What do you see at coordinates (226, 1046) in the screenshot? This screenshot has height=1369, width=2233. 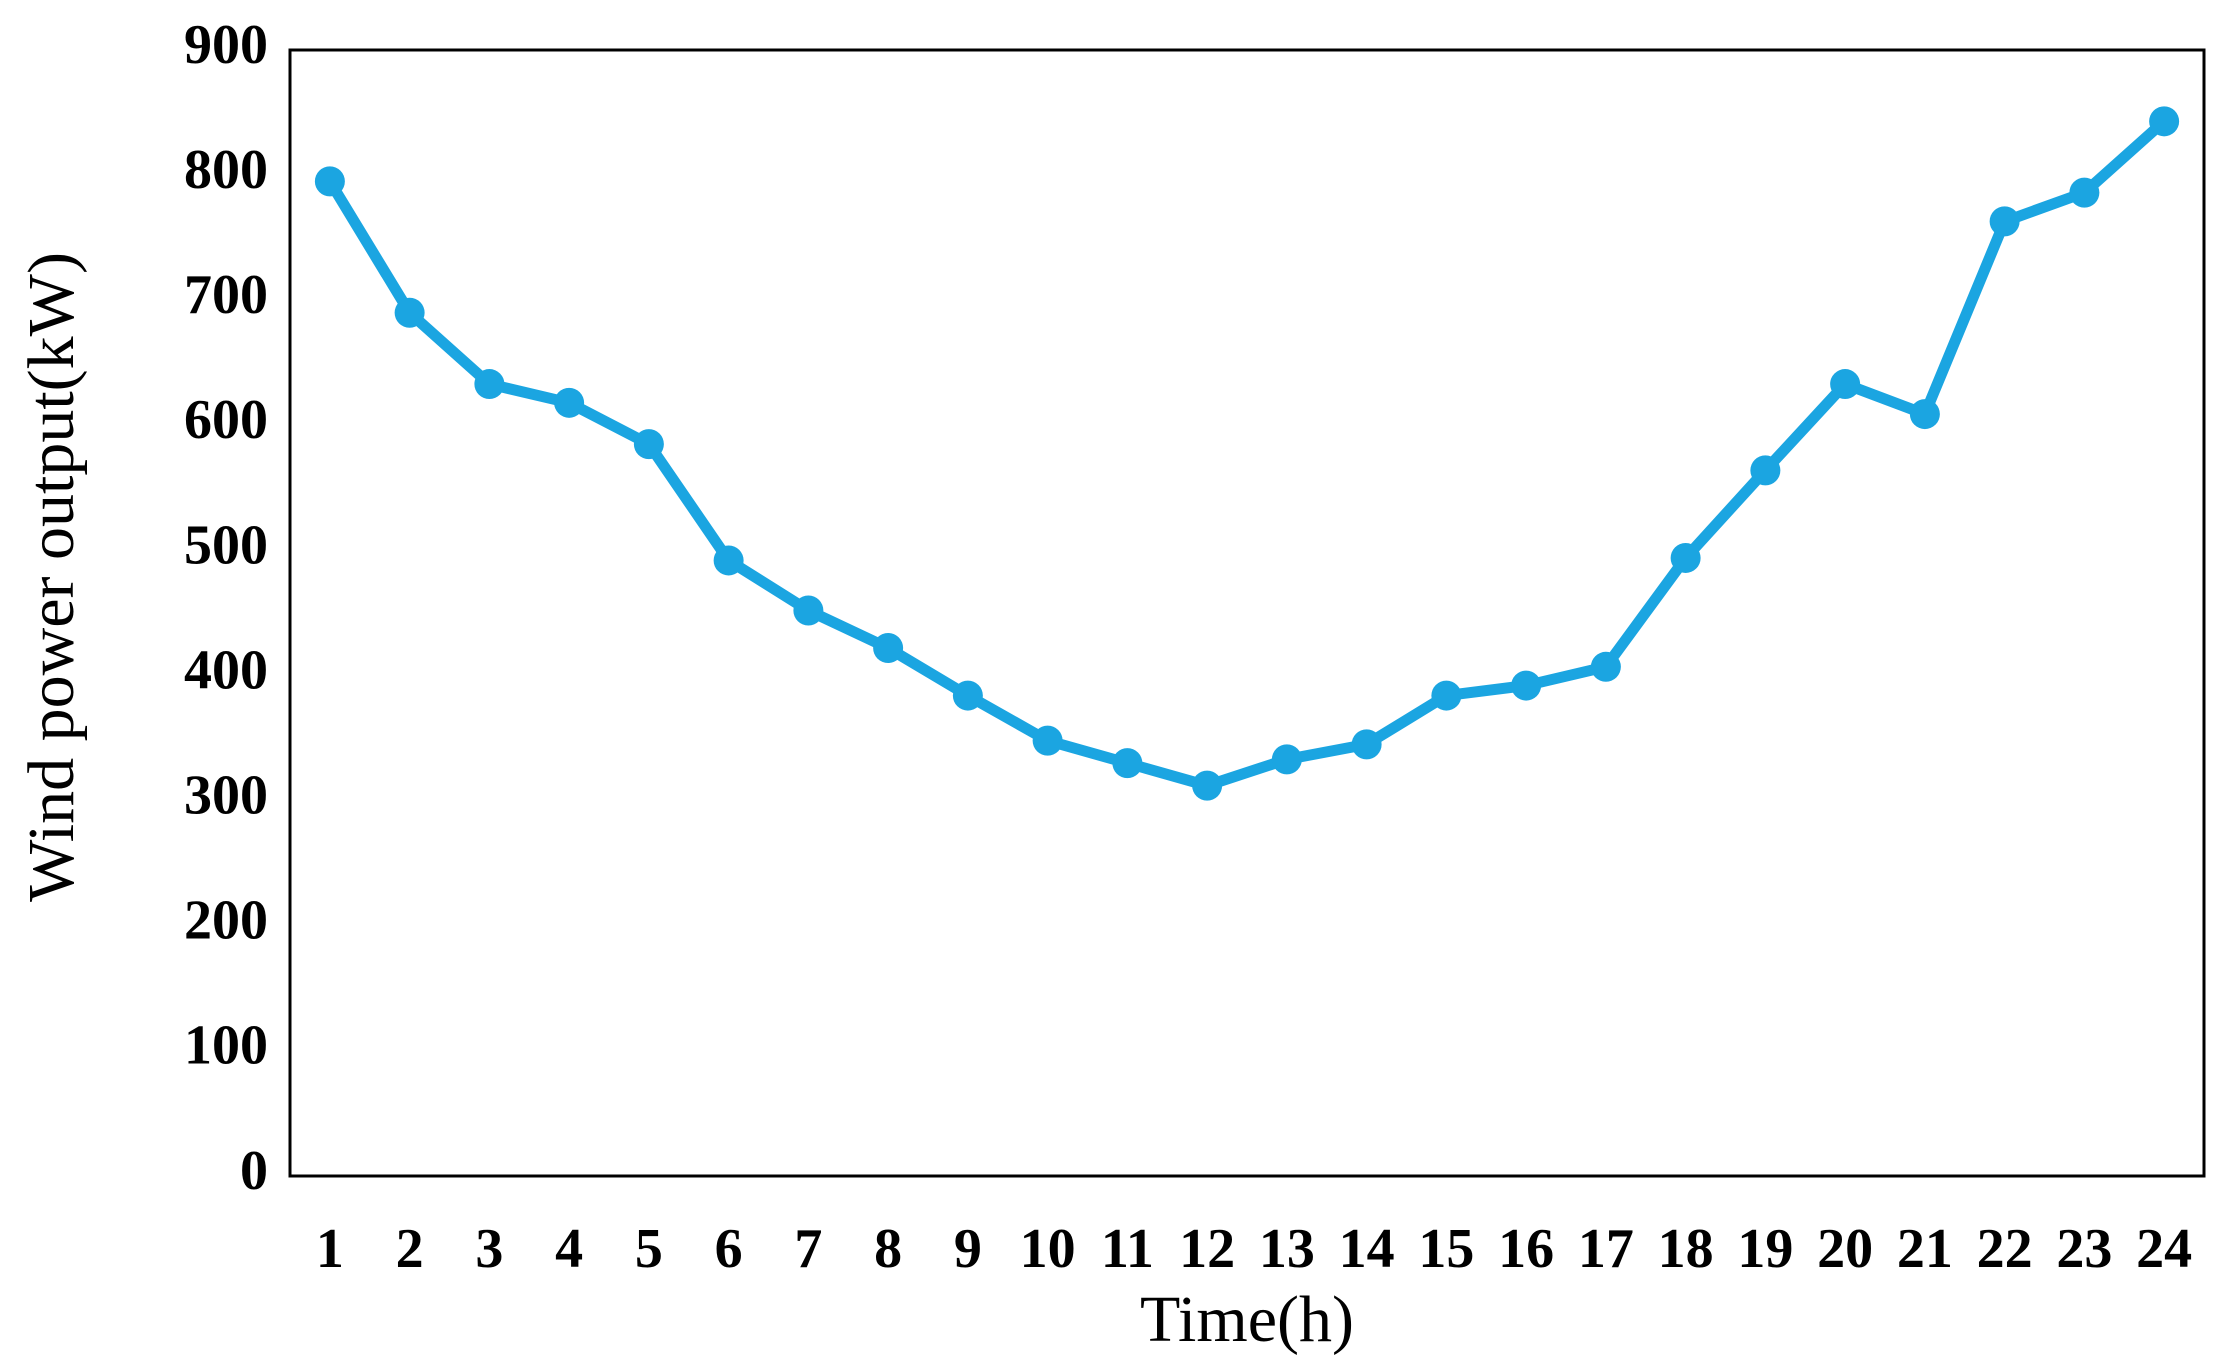 I see `y-tick-label: 100` at bounding box center [226, 1046].